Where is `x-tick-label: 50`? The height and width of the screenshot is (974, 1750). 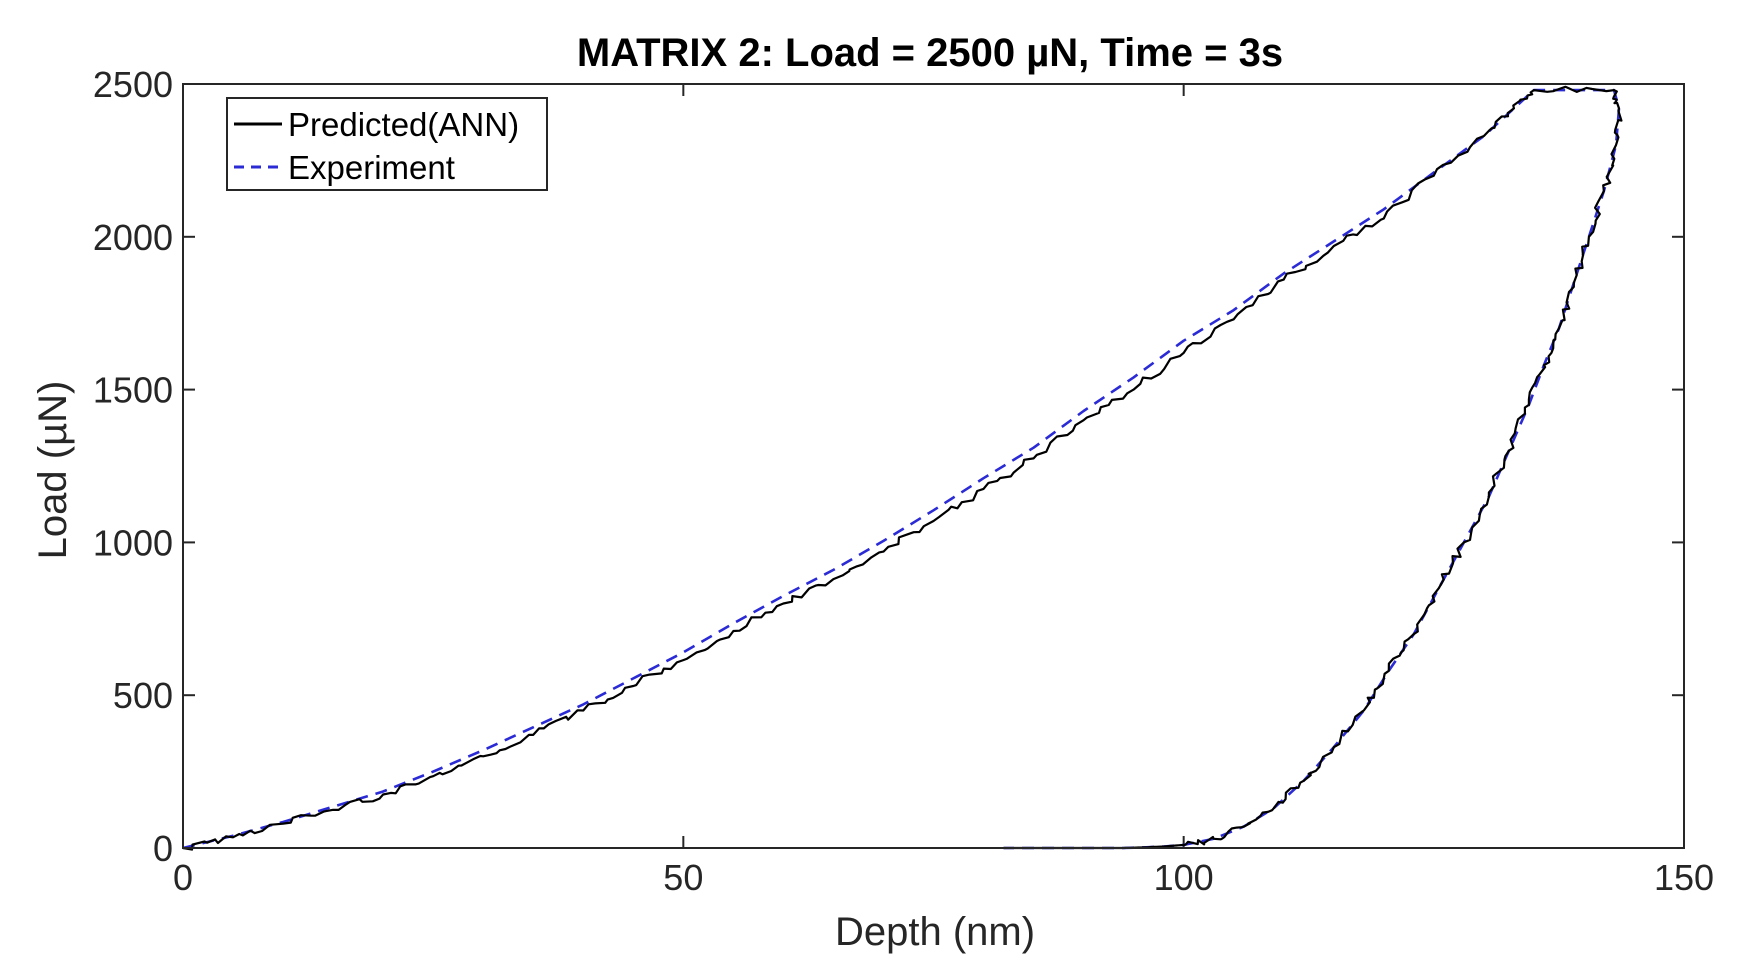 x-tick-label: 50 is located at coordinates (683, 877).